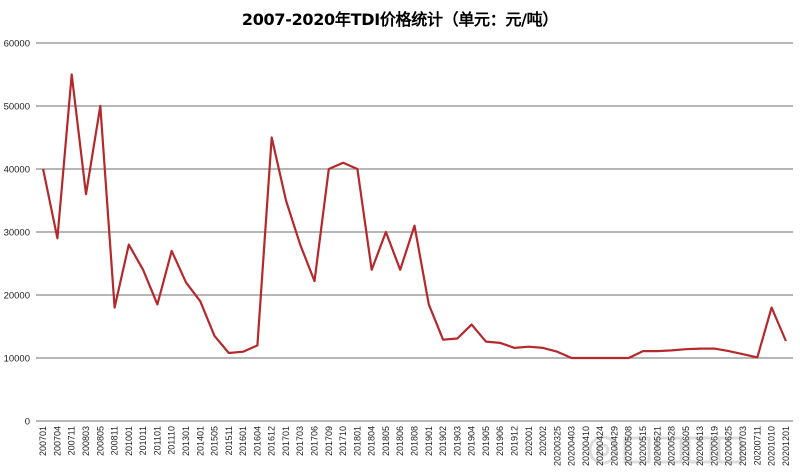 The image size is (800, 474). What do you see at coordinates (17, 44) in the screenshot?
I see `y-tick-label: 60000` at bounding box center [17, 44].